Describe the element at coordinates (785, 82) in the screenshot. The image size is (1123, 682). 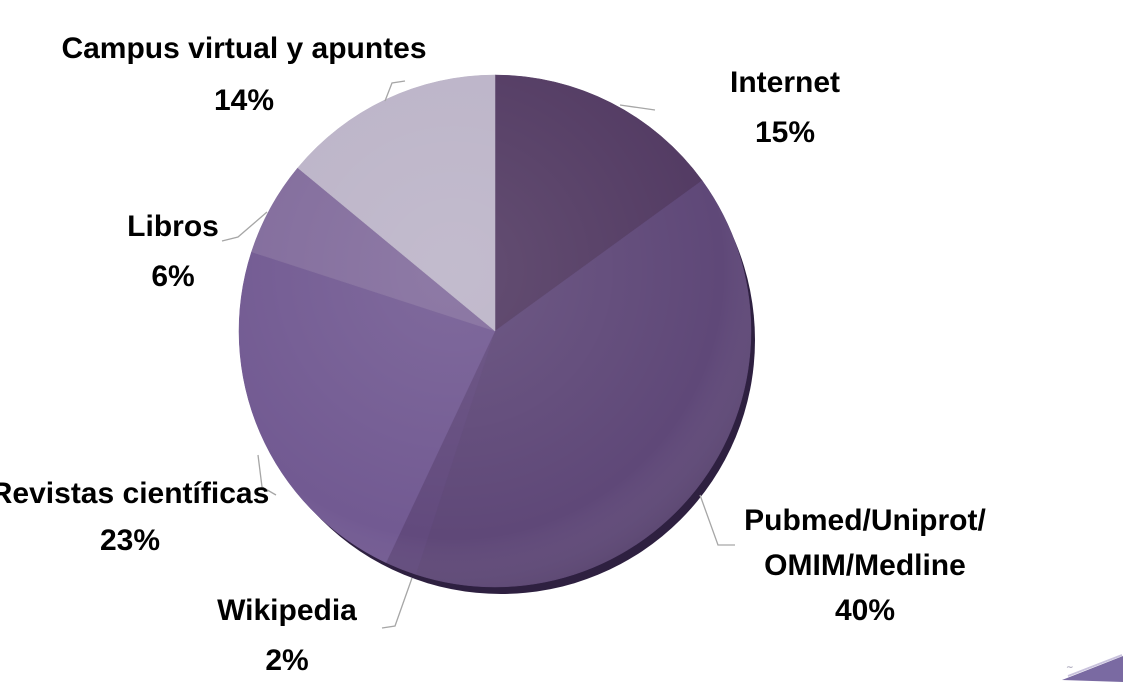
I see `slice-category-label-0: Internet` at that location.